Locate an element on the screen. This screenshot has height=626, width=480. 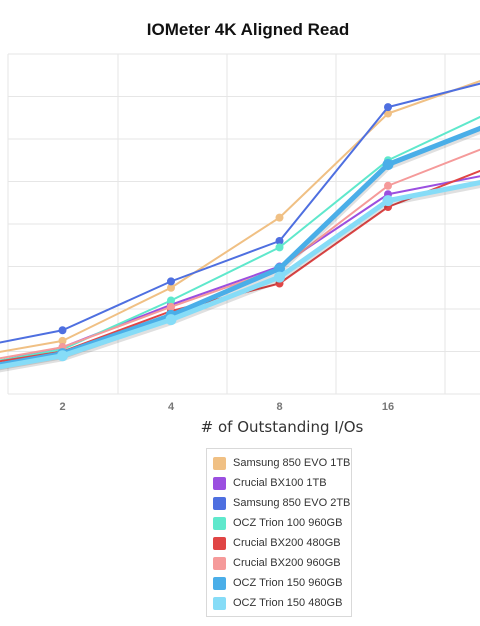
legend-label: Crucial BX200 960GB is located at coordinates (287, 563).